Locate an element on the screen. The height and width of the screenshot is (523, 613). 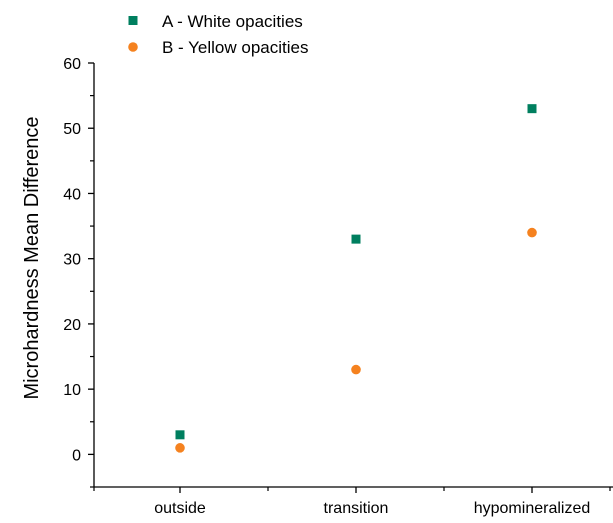
y-tick-label-30: 30 is located at coordinates (72, 260).